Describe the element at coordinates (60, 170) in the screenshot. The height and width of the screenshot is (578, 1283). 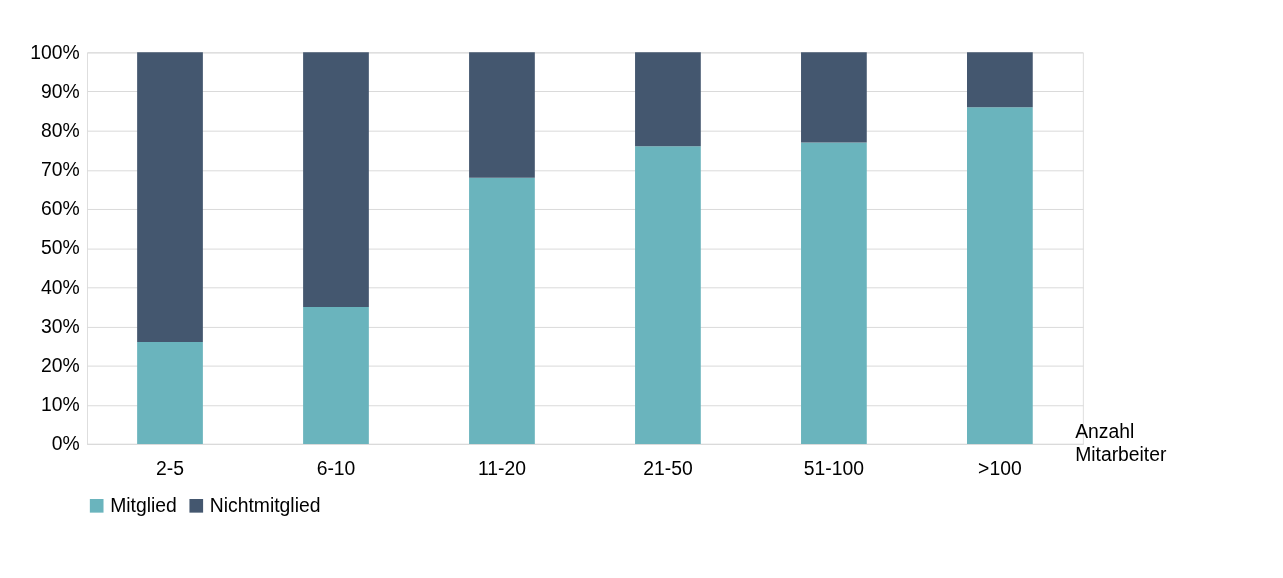
I see `y-tick-label: 70%` at that location.